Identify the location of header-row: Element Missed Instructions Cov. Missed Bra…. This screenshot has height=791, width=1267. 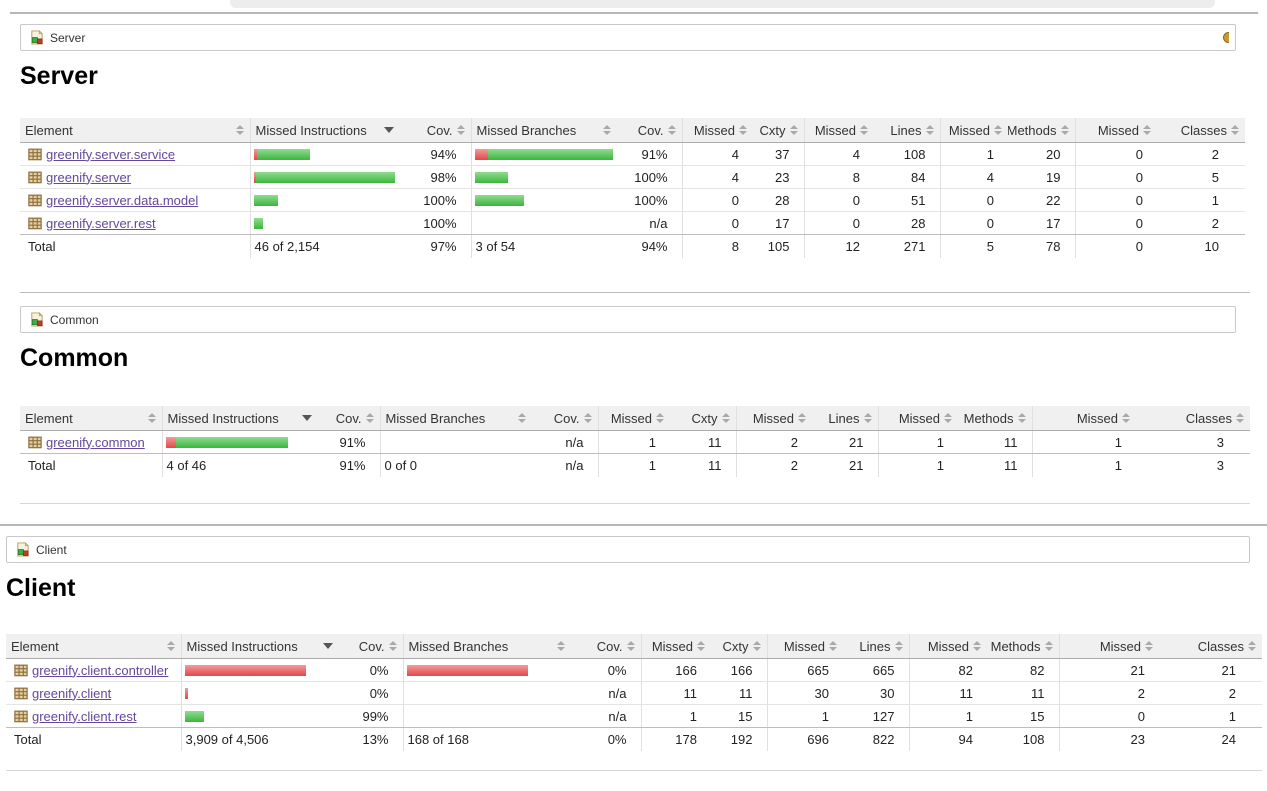
(635, 418).